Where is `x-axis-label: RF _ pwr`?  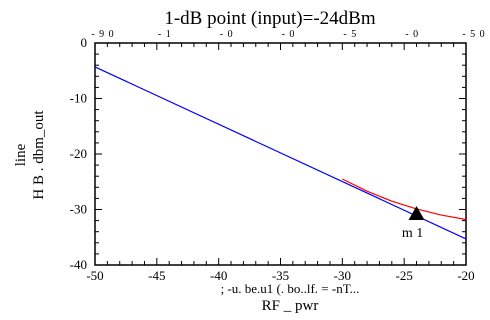 x-axis-label: RF _ pwr is located at coordinates (290, 306).